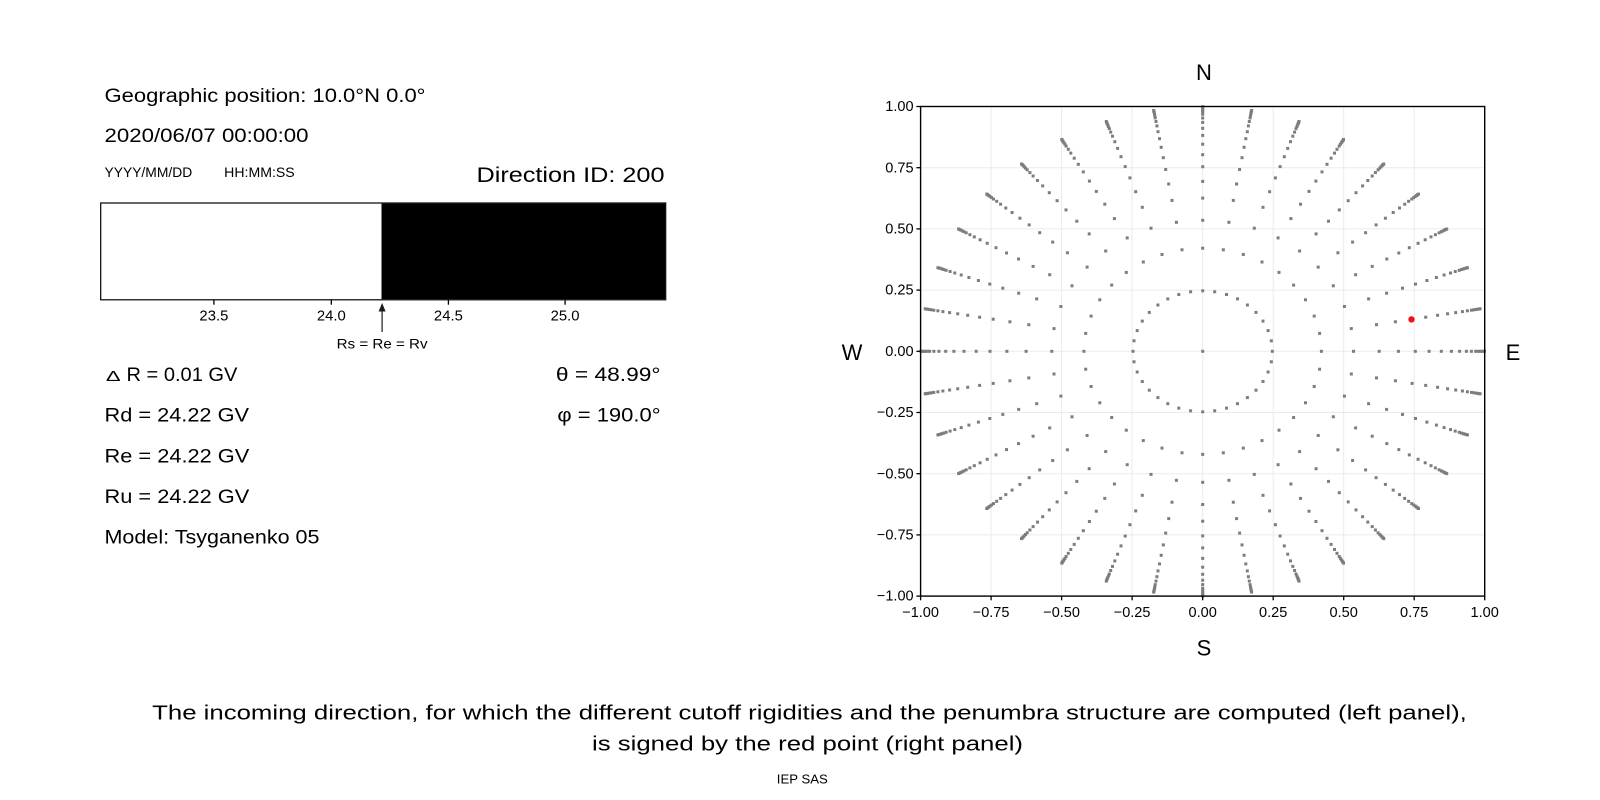 The height and width of the screenshot is (800, 1600). I want to click on svg-text: 23.5, so click(213, 316).